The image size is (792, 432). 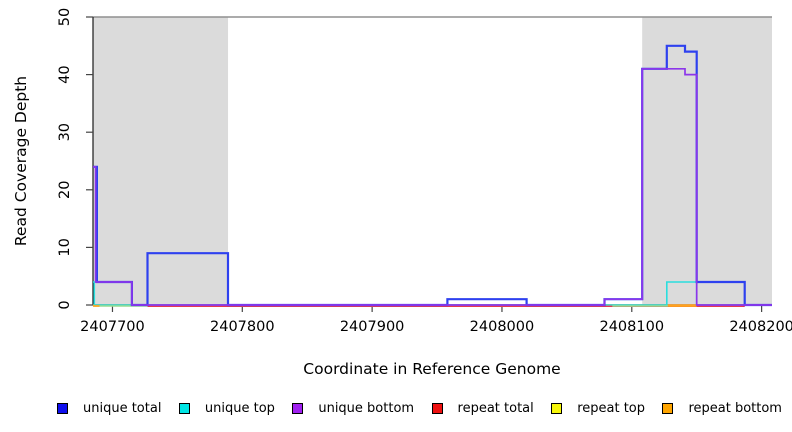 I want to click on legend-label: unique top, so click(x=239, y=408).